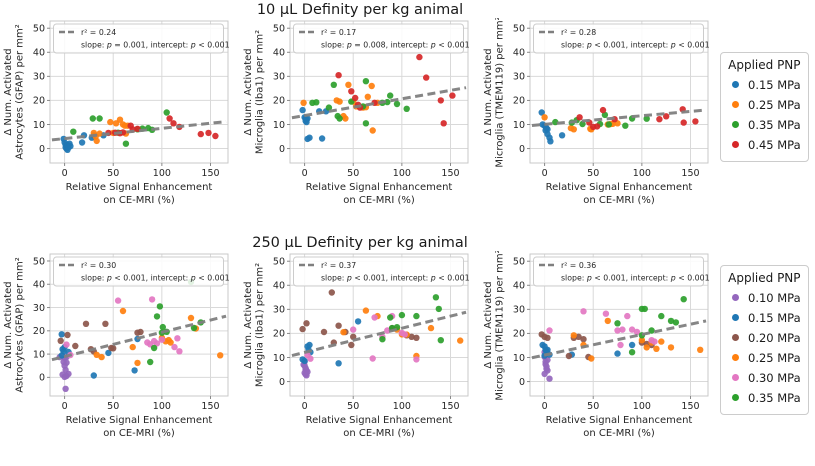 The width and height of the screenshot is (815, 466). I want to click on x-axis-label: on CE-MRI (%), so click(379, 200).